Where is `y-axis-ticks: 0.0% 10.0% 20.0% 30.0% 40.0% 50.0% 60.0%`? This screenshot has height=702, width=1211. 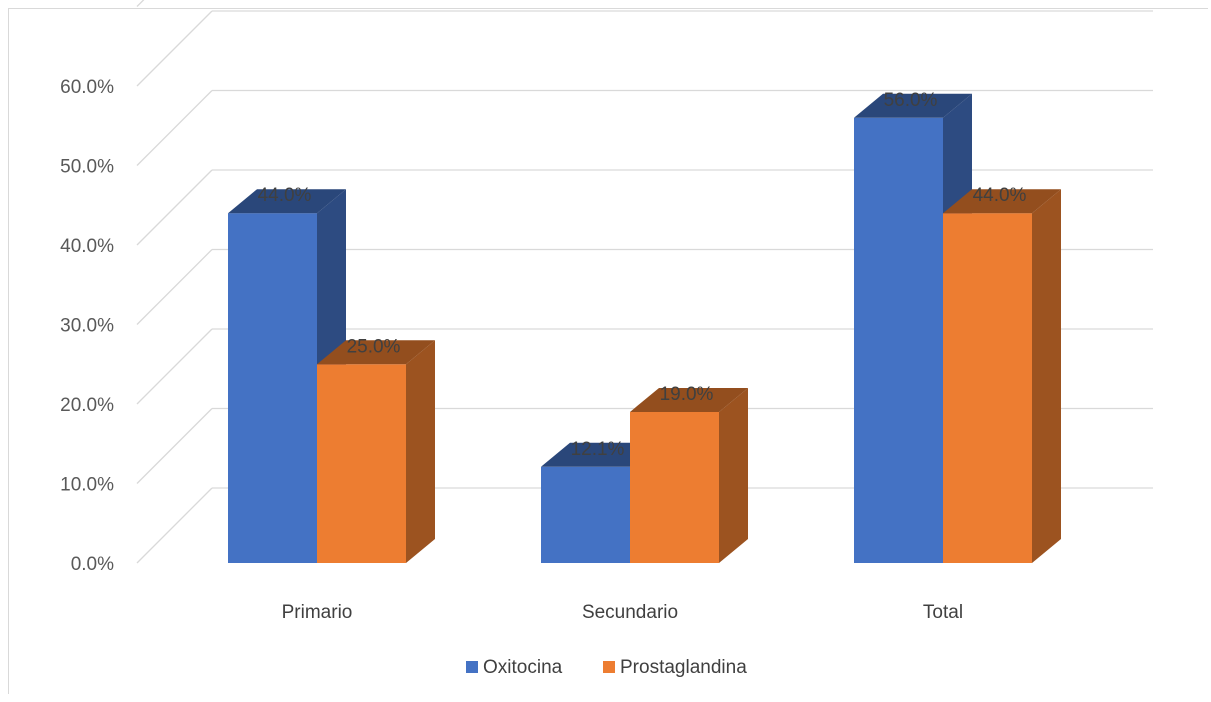 y-axis-ticks: 0.0% 10.0% 20.0% 30.0% 40.0% 50.0% 60.0% is located at coordinates (87, 326).